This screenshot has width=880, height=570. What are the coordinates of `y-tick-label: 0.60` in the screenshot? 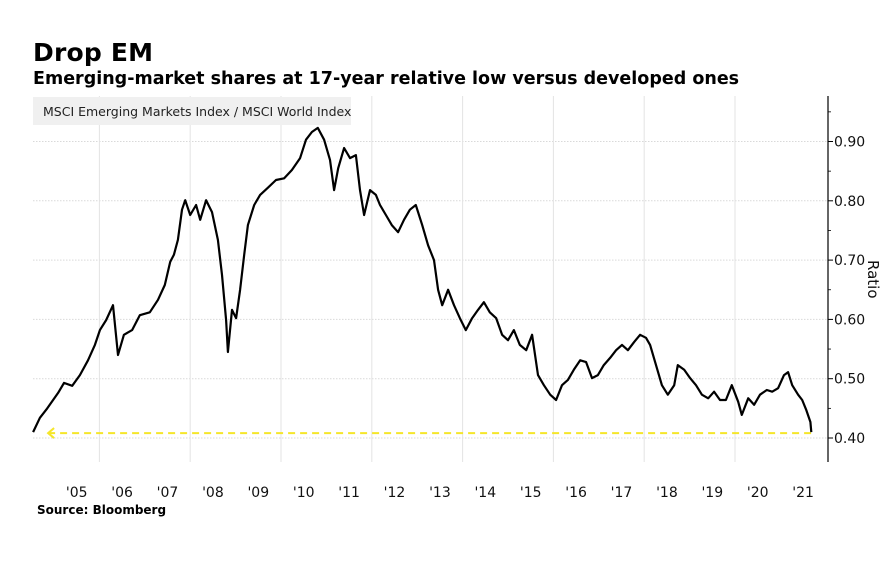 It's located at (849, 320).